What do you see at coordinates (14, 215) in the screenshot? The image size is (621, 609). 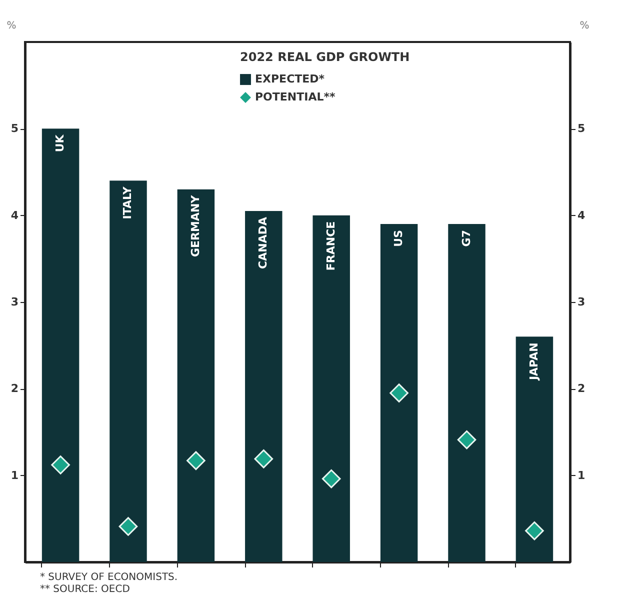 I see `y-tick-label: 4` at bounding box center [14, 215].